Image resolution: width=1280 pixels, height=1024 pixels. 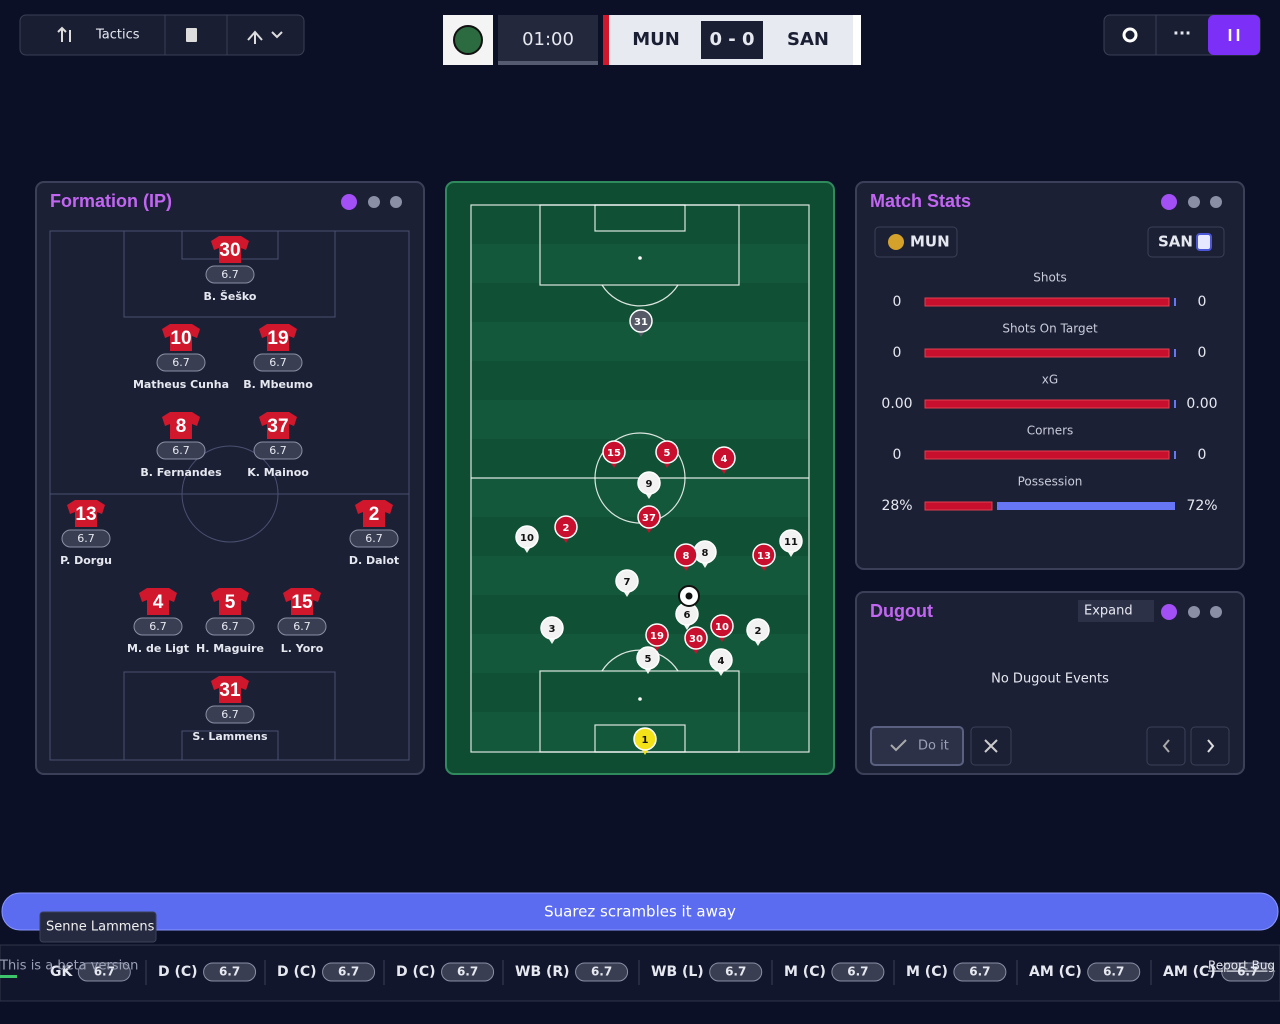 I want to click on commentary-bar, so click(x=640, y=911).